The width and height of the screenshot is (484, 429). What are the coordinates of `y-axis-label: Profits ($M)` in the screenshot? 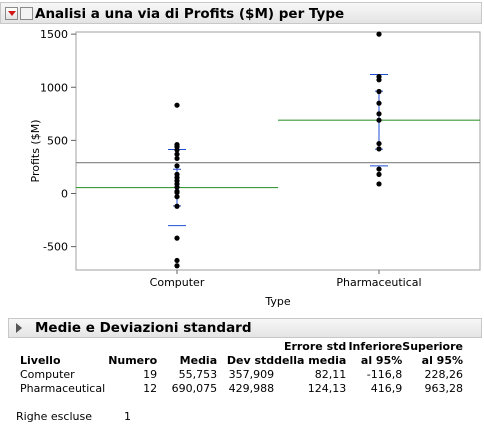 It's located at (35, 151).